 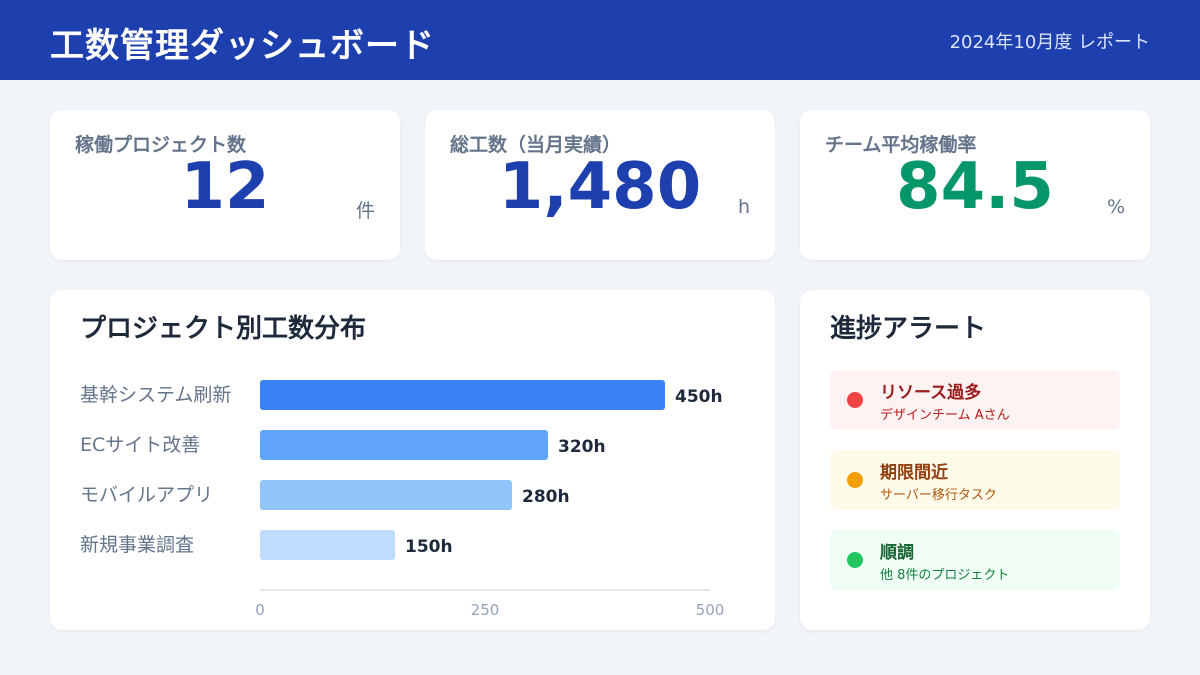 I want to click on data-label: 320h, so click(x=582, y=447).